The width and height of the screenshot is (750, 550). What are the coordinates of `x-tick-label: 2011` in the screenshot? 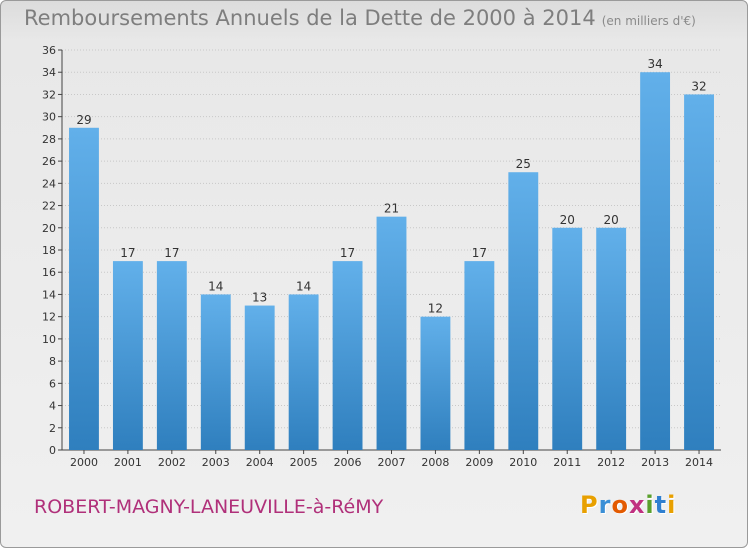 It's located at (567, 462).